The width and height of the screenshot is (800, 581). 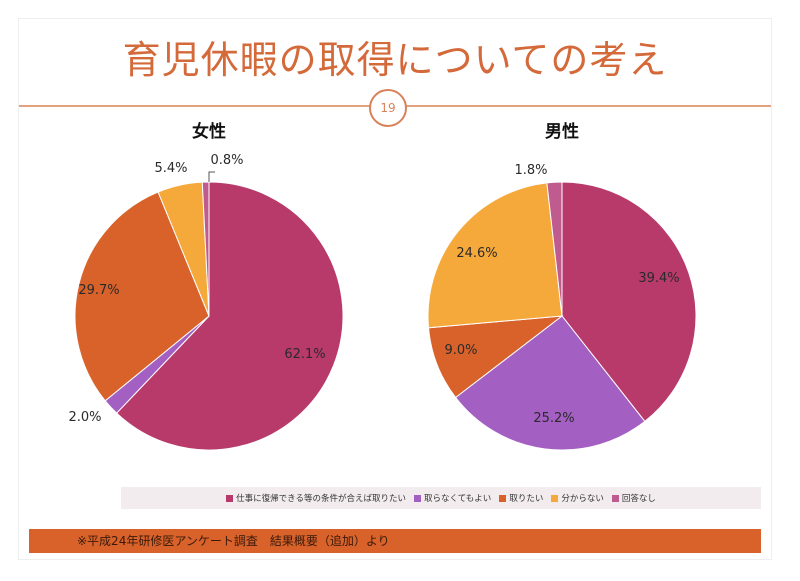 What do you see at coordinates (209, 131) in the screenshot?
I see `pie-title: 女性` at bounding box center [209, 131].